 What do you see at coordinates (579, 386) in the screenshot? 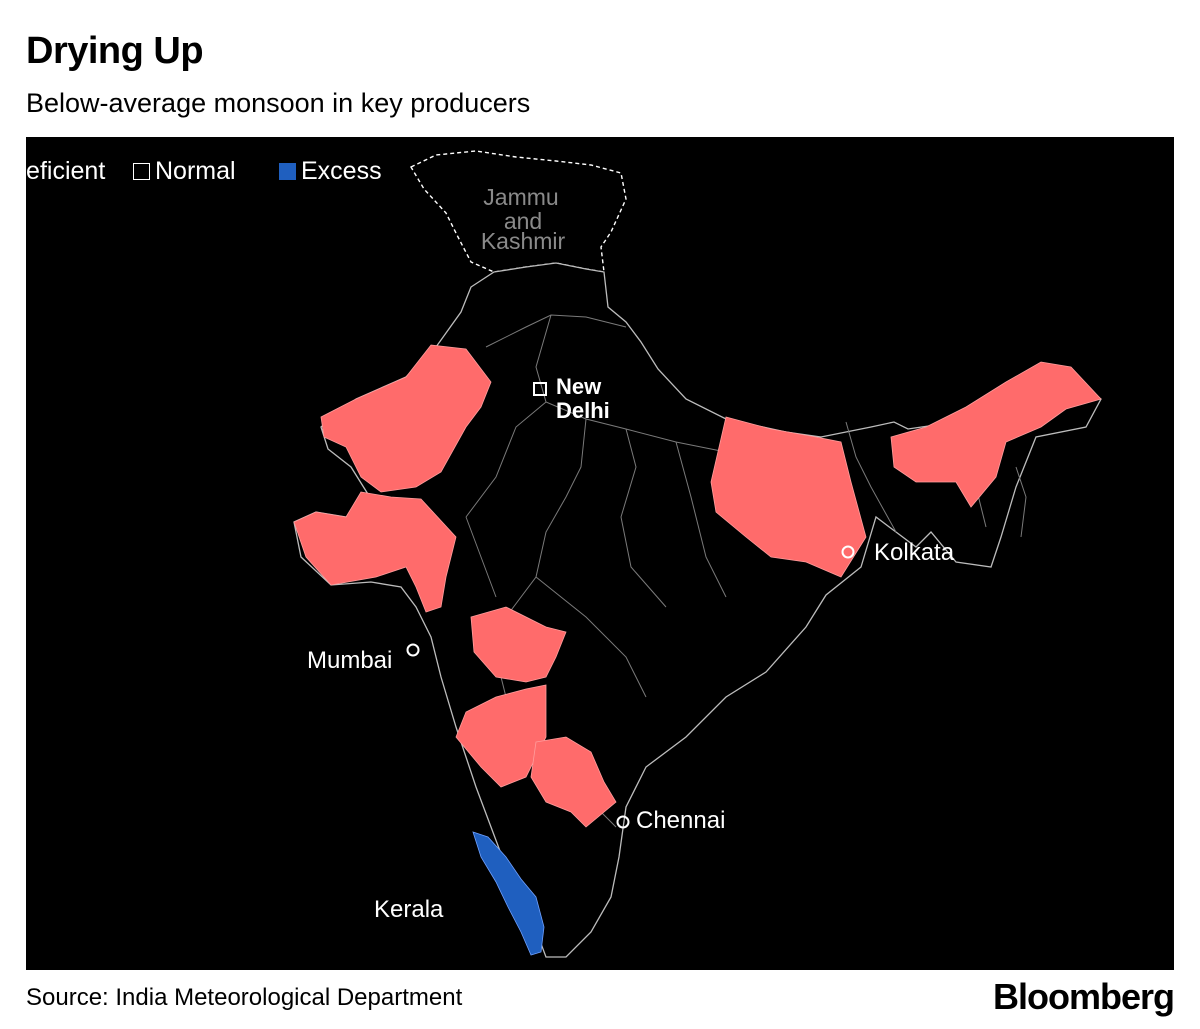
I see `capital-label-1: New` at bounding box center [579, 386].